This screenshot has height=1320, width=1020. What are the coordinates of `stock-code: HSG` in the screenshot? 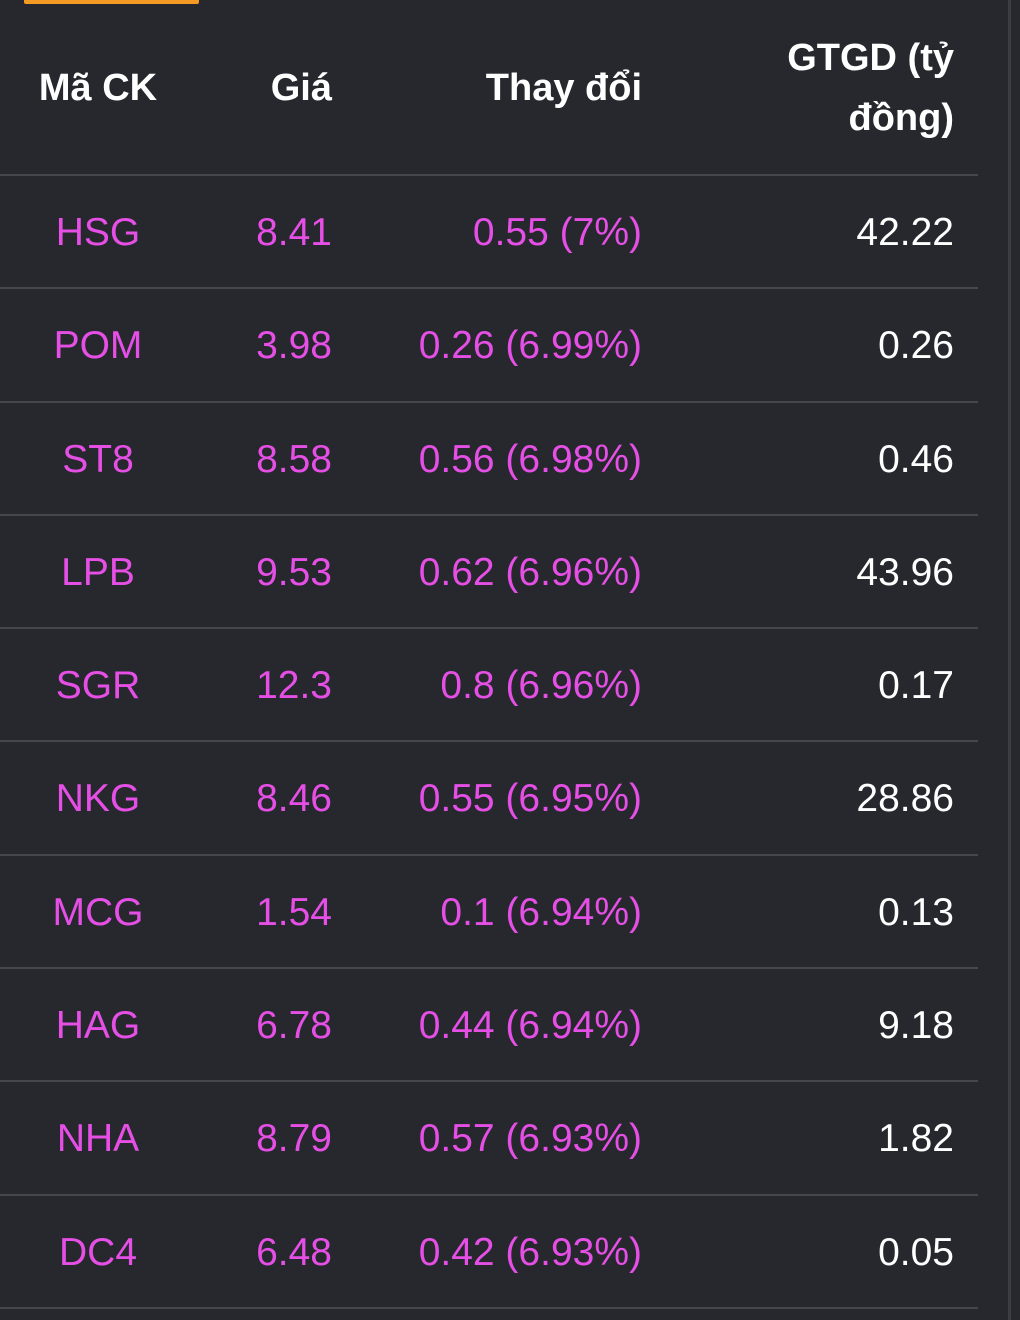 It's located at (98, 232).